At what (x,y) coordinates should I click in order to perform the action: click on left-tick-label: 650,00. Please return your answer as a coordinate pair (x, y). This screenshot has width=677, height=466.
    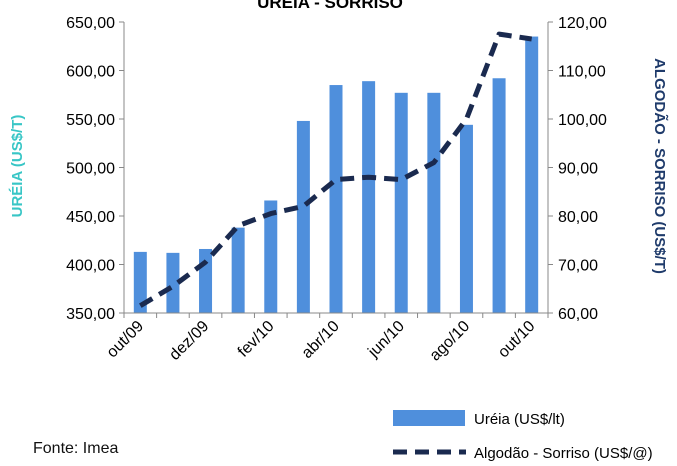
    Looking at the image, I should click on (90, 23).